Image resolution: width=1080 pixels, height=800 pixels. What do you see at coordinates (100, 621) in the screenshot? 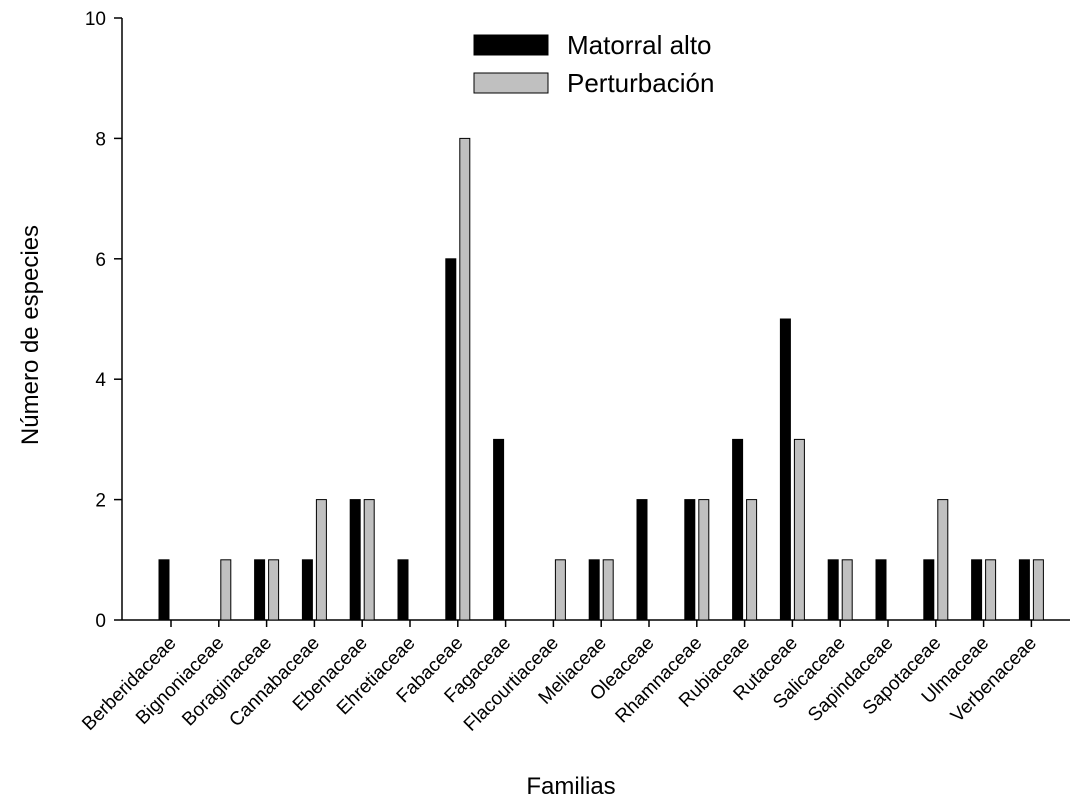
I see `y-tick-label: 0` at bounding box center [100, 621].